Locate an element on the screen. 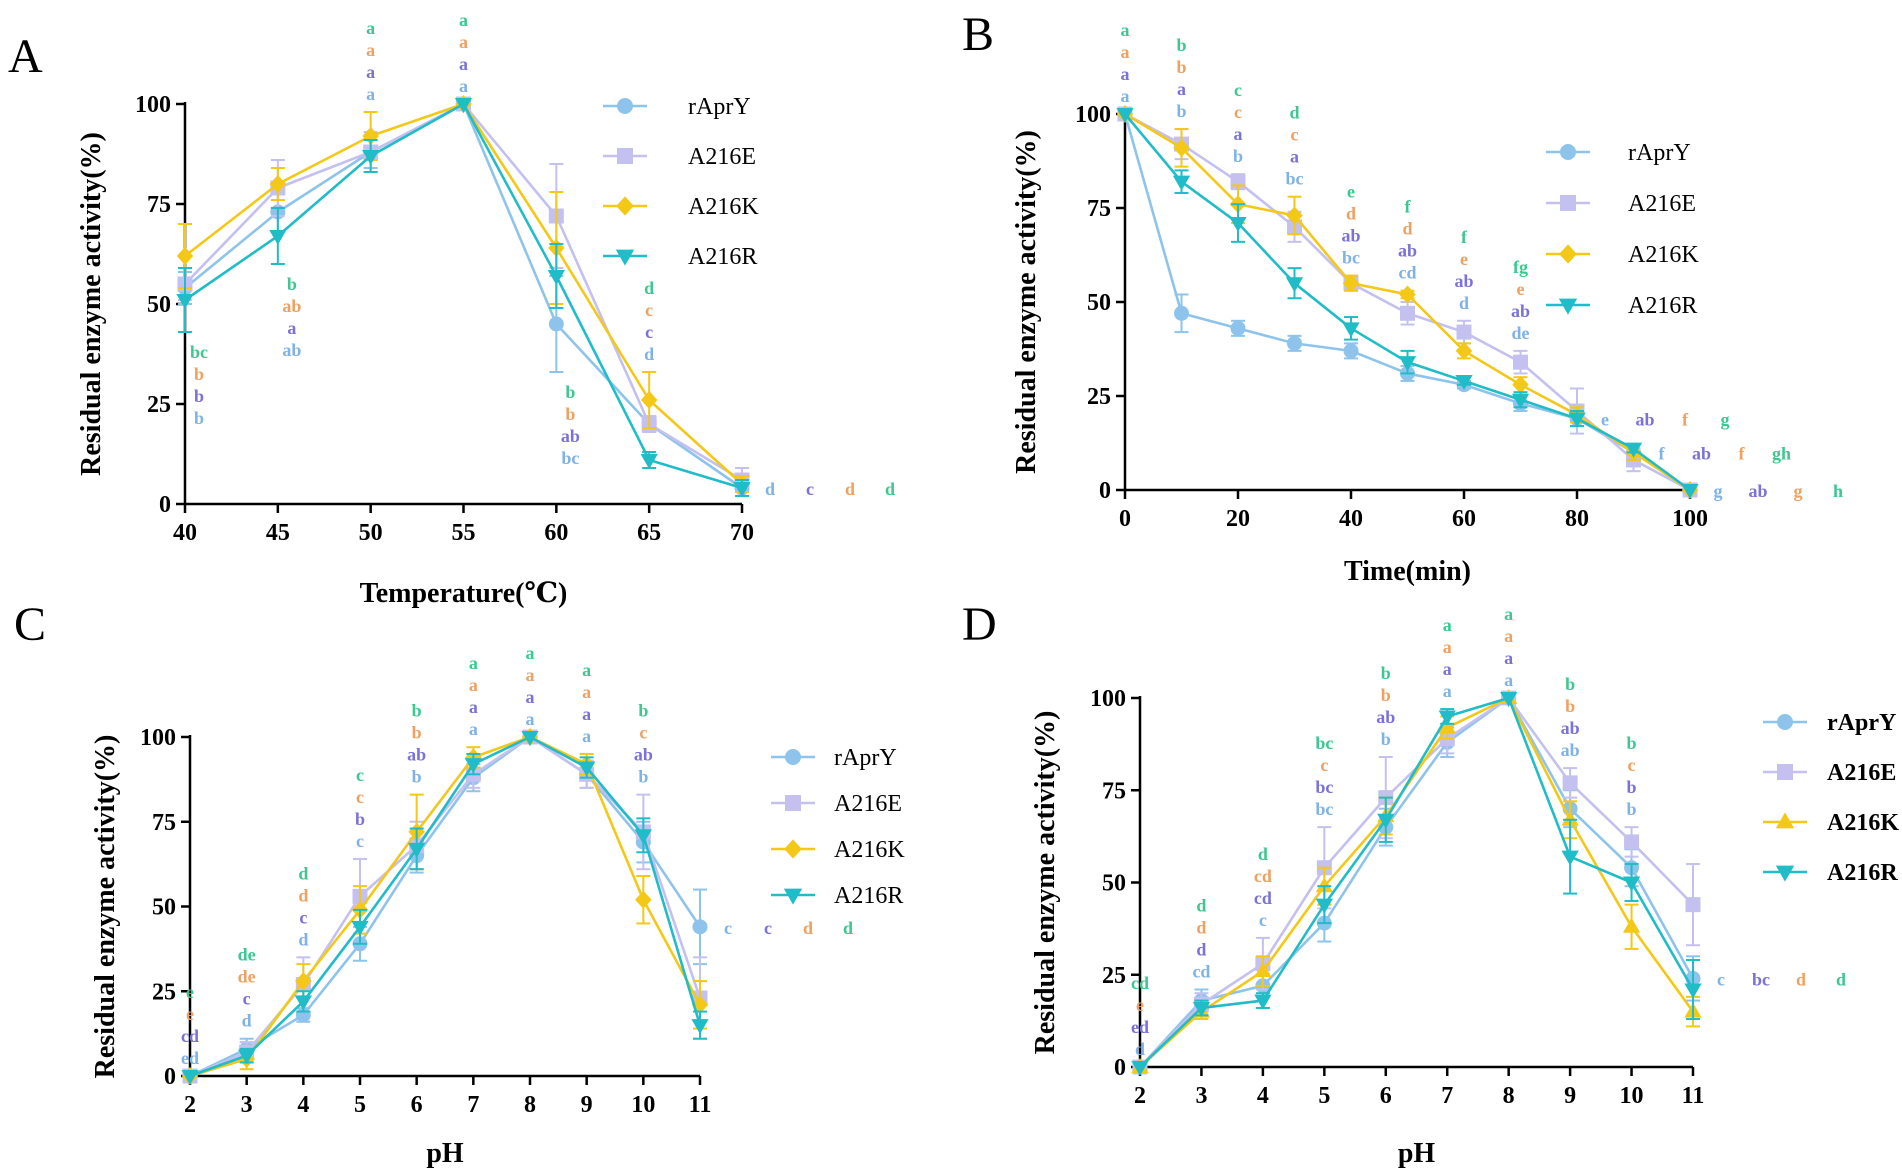  x-tick-label: 10 is located at coordinates (643, 1105).